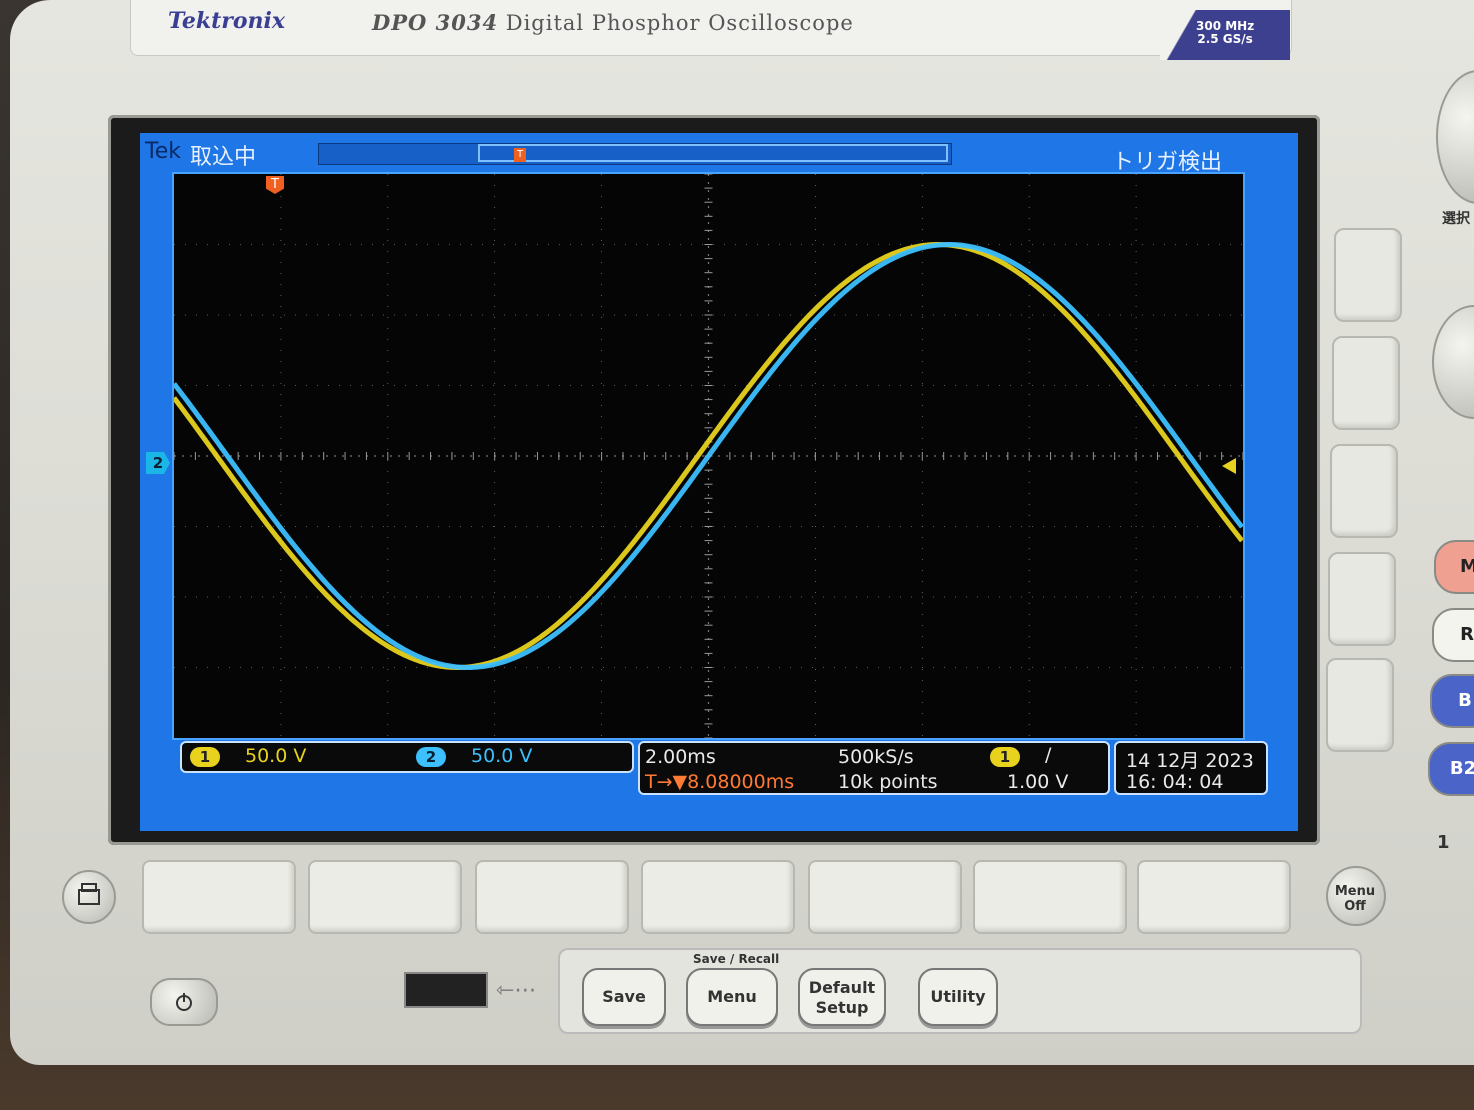  Describe the element at coordinates (276, 756) in the screenshot. I see `ch1-scale: 50.0 V` at that location.